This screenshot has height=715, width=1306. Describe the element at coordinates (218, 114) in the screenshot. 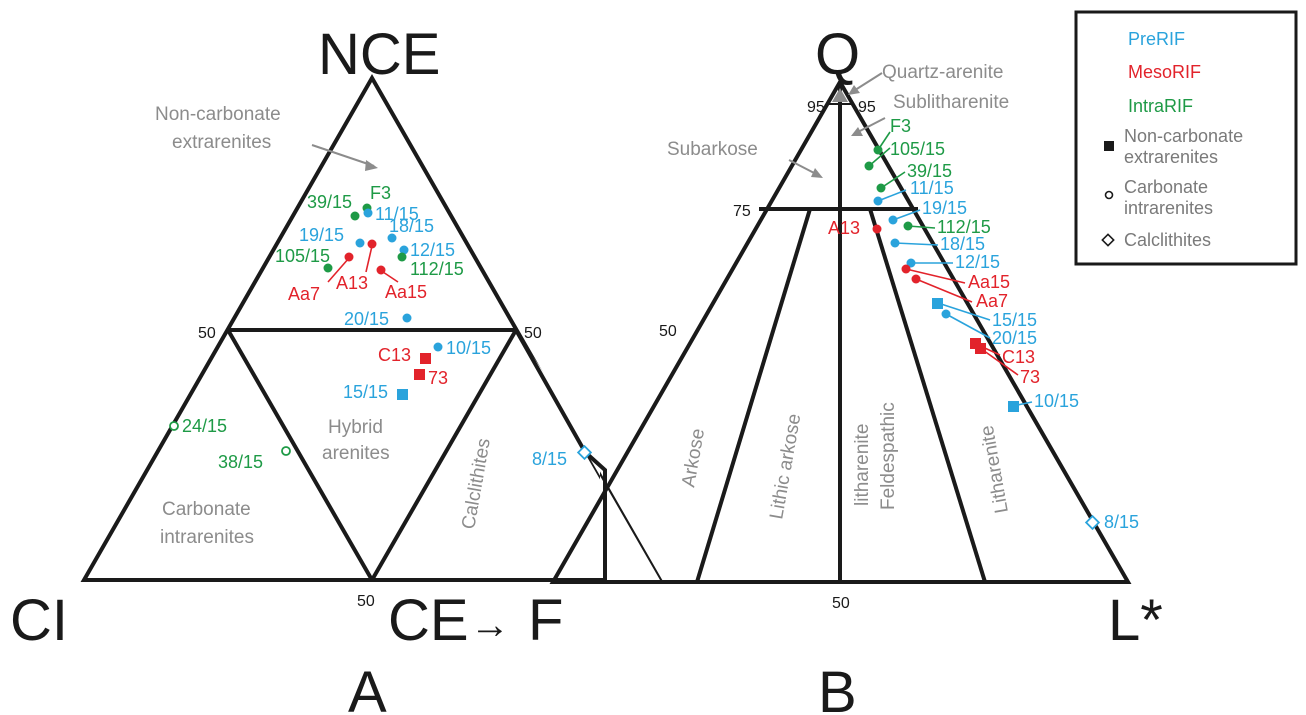

I see `panel-a-field-nce-1: Non-carbonate` at that location.